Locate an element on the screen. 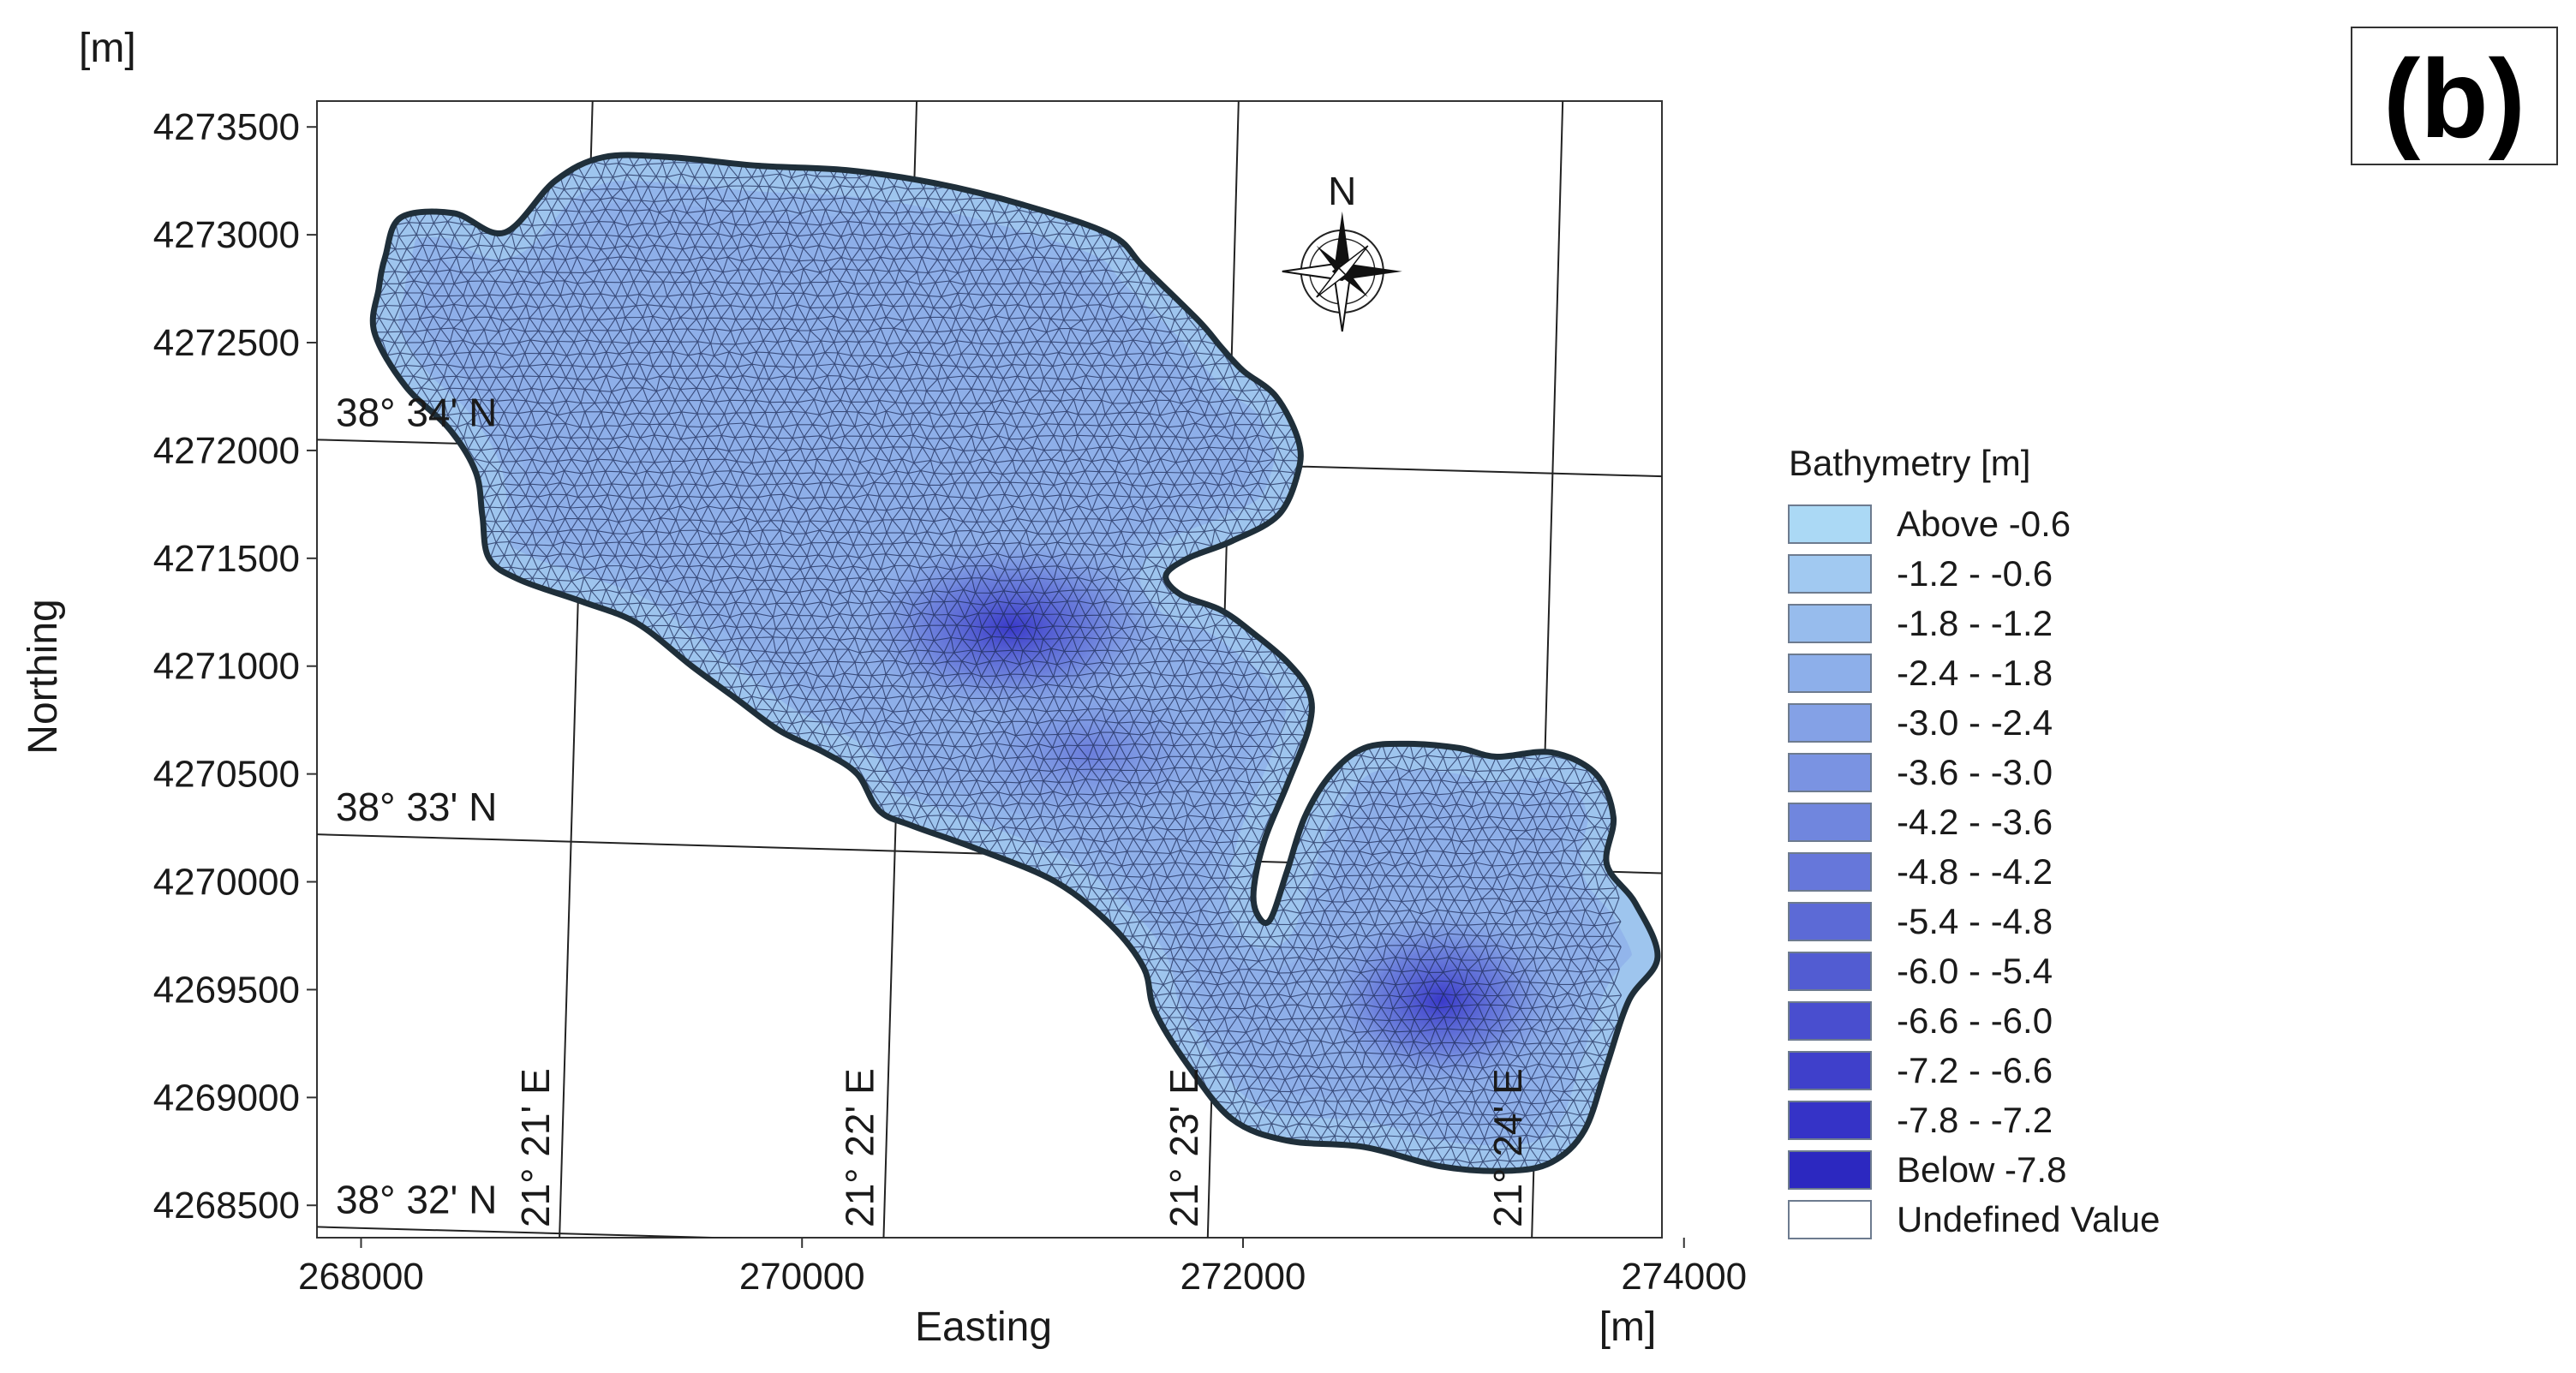 The image size is (2576, 1373). legend-label: -1.8 - -1.2 is located at coordinates (1975, 623).